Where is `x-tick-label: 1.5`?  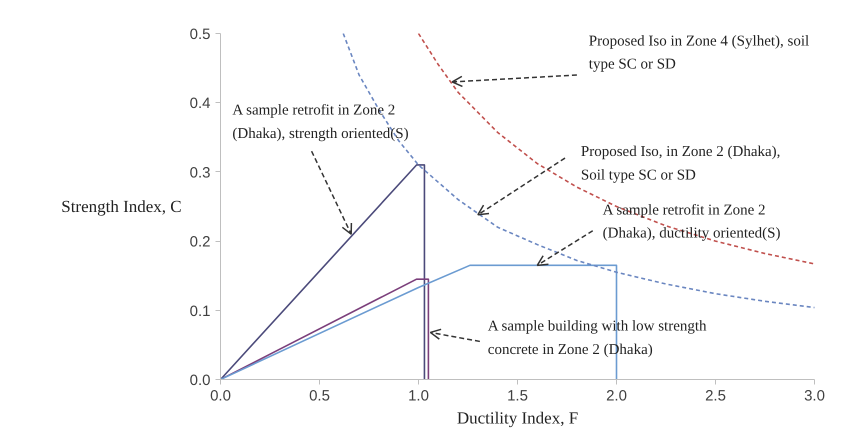 x-tick-label: 1.5 is located at coordinates (517, 396).